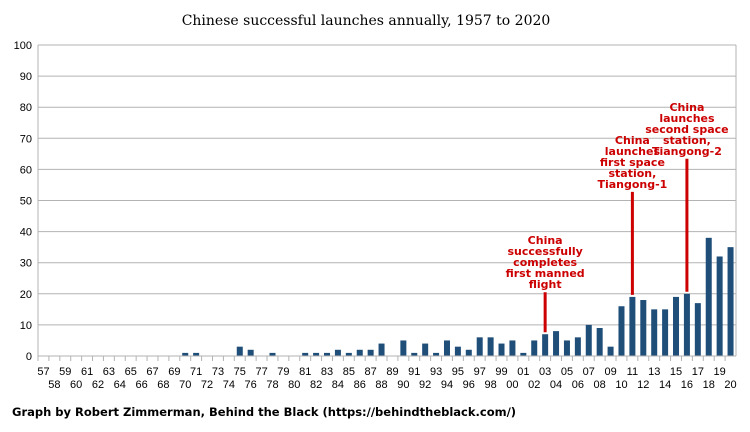 The image size is (750, 432). Describe the element at coordinates (698, 372) in the screenshot. I see `x-tick-label: 17` at that location.